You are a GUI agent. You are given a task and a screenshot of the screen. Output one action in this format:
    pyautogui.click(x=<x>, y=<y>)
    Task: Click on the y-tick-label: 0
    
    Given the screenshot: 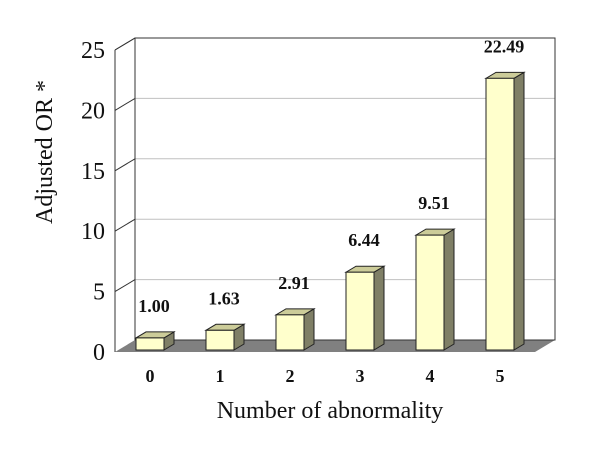 What is the action you would take?
    pyautogui.click(x=99, y=353)
    